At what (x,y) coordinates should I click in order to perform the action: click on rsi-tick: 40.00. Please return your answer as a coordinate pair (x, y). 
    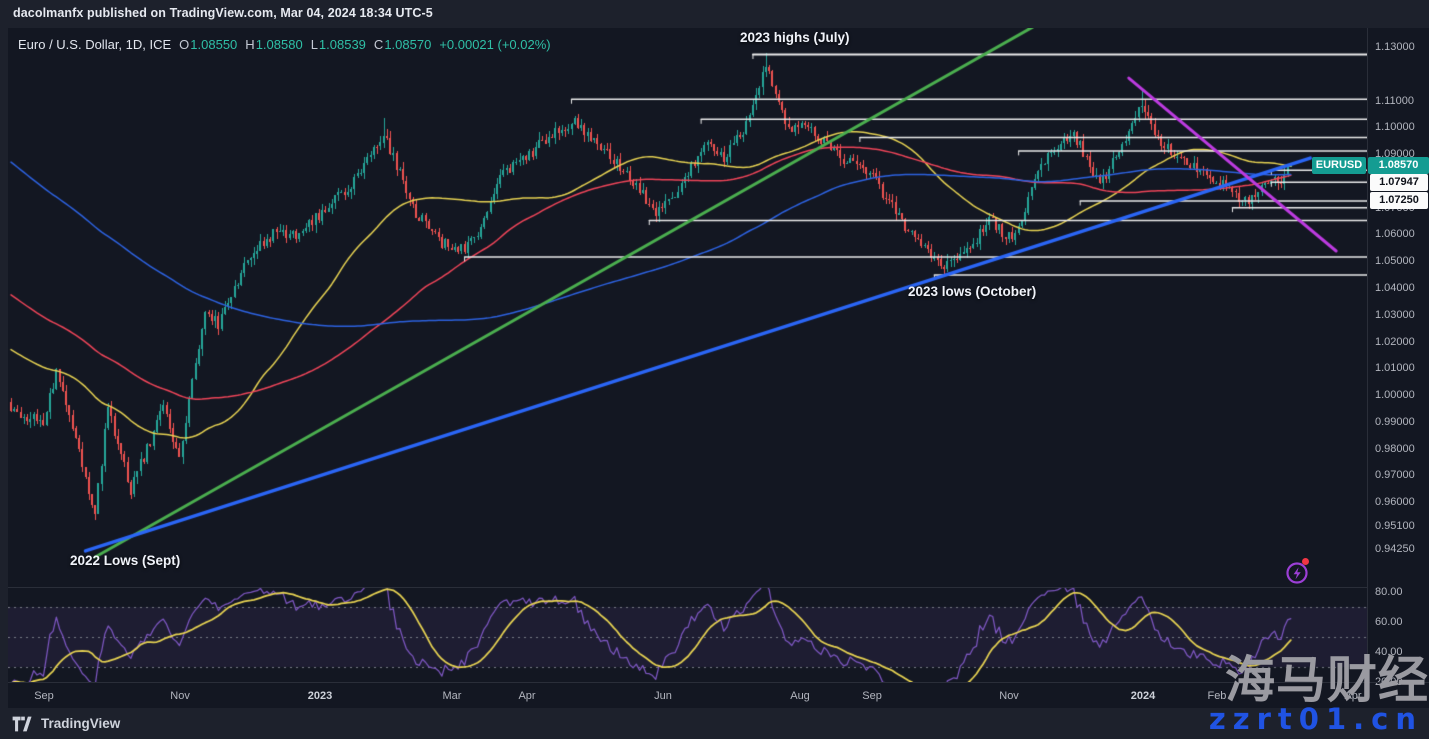
    Looking at the image, I should click on (1389, 651).